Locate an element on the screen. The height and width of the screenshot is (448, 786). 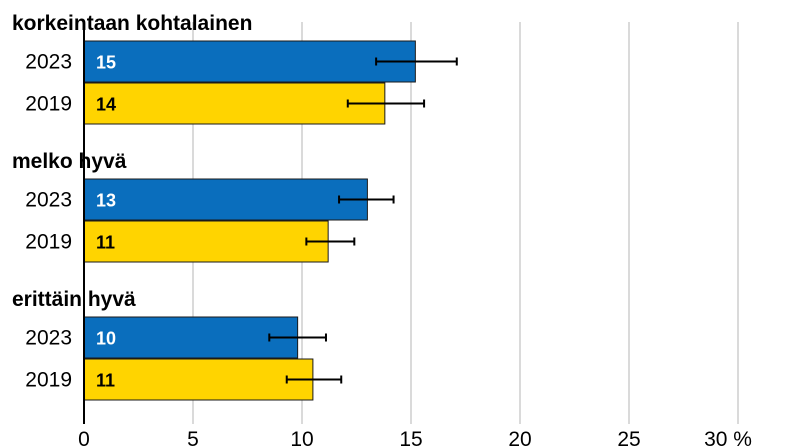
group-title: melko hyvä is located at coordinates (69, 161).